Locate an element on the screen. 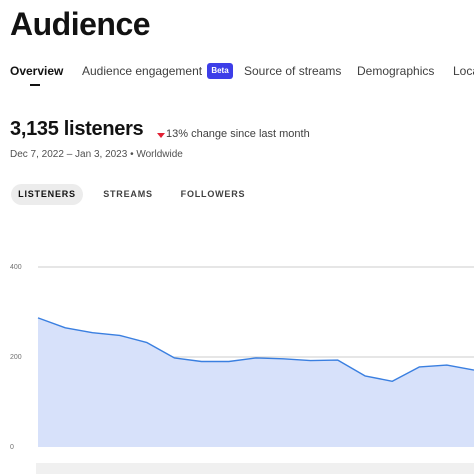  y-tick-label: 400 is located at coordinates (16, 267).